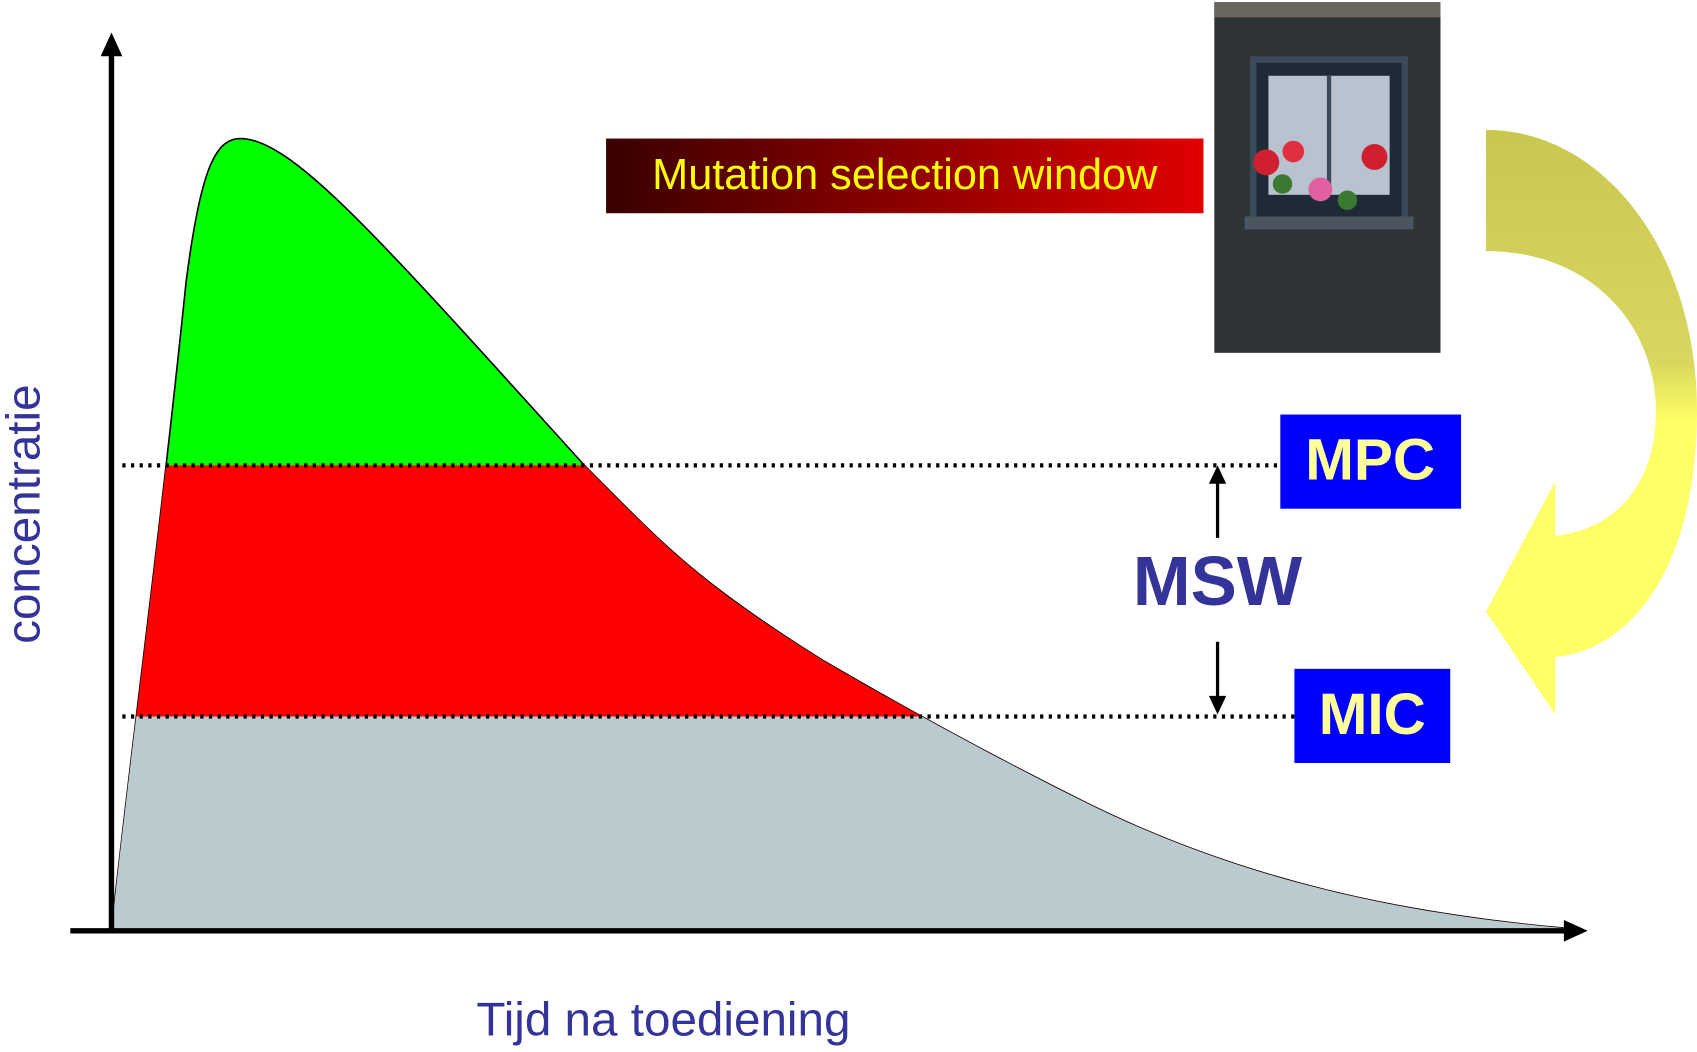  I want to click on photo, so click(1327, 177).